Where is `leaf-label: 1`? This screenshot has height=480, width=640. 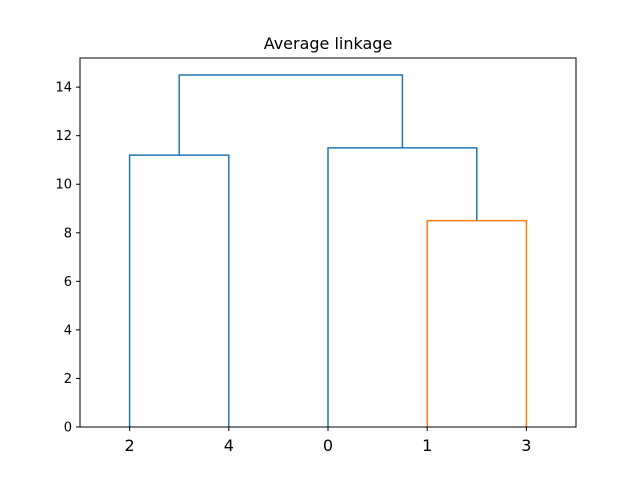
leaf-label: 1 is located at coordinates (427, 445).